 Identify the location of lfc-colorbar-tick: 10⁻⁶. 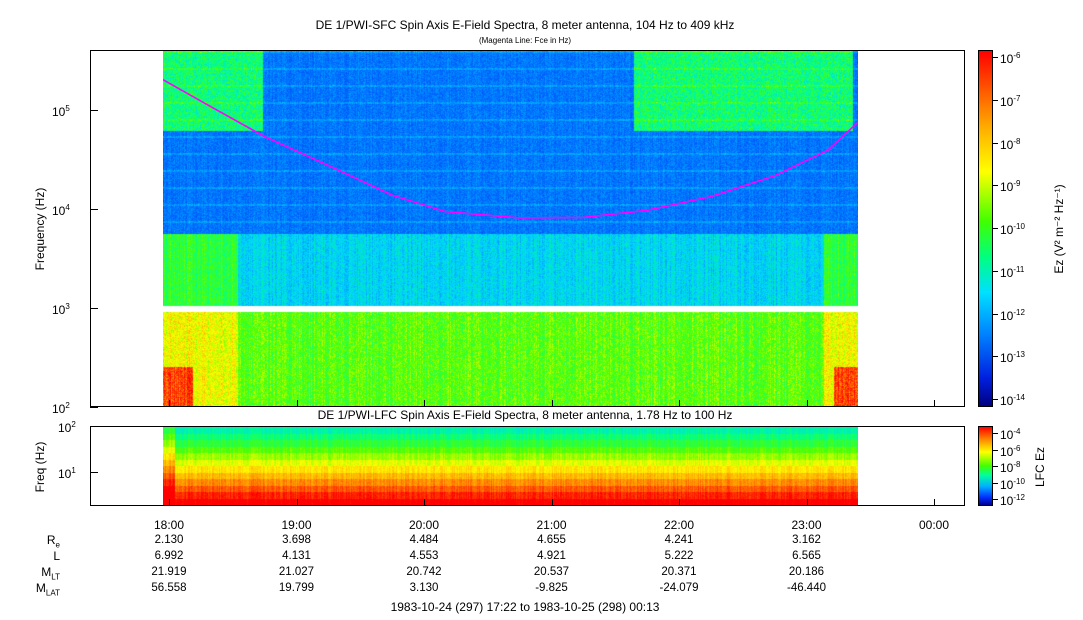
(1010, 451).